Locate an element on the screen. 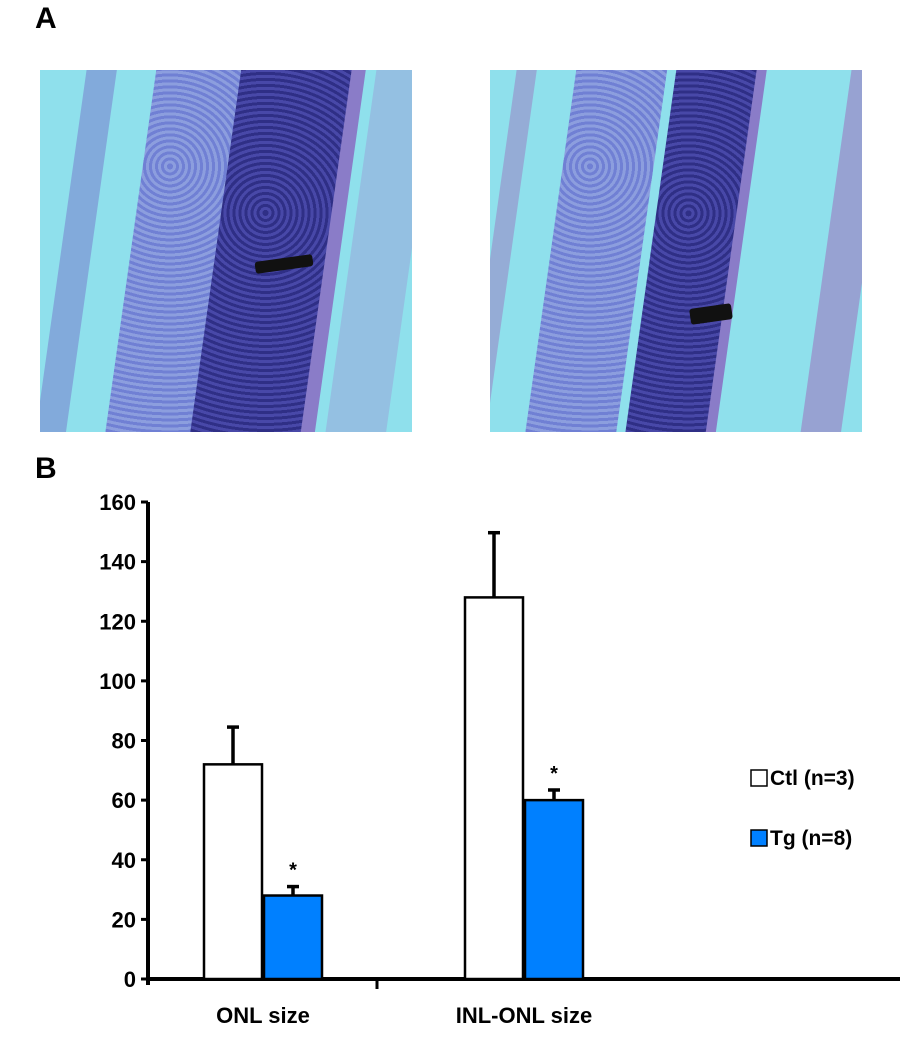 This screenshot has height=1047, width=900. x-tick-label: ONL size is located at coordinates (263, 1015).